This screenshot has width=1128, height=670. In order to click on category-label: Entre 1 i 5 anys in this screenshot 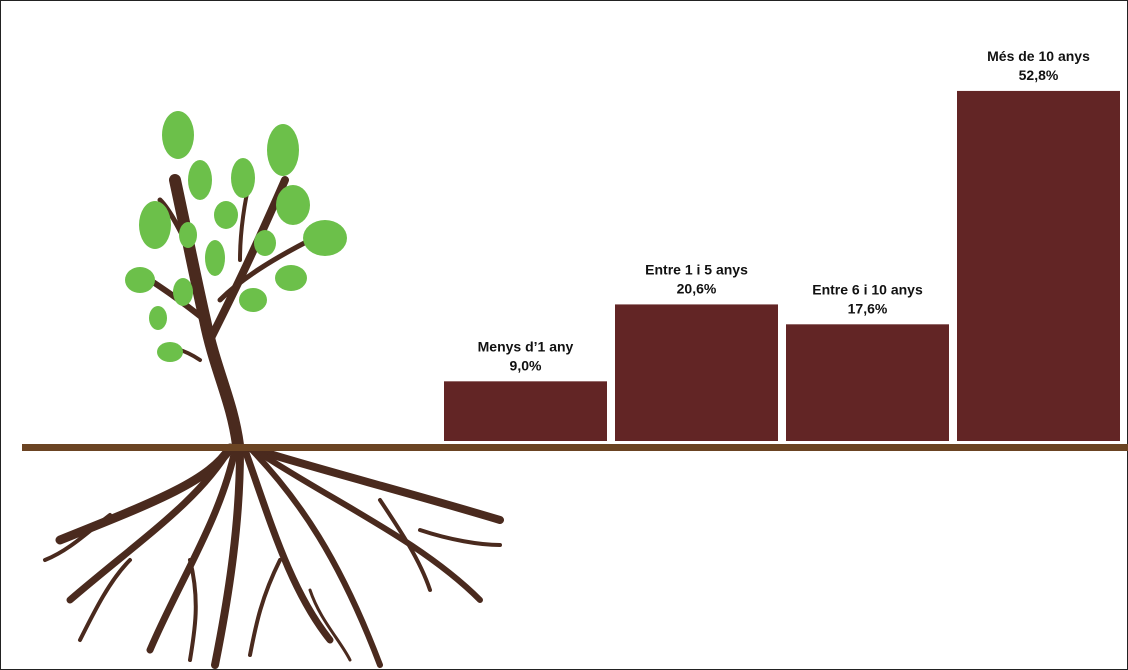, I will do `click(696, 269)`.